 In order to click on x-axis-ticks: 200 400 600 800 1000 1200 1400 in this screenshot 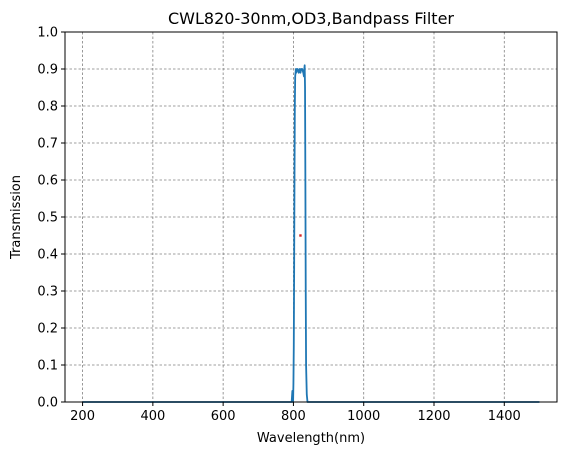, I will do `click(295, 413)`.